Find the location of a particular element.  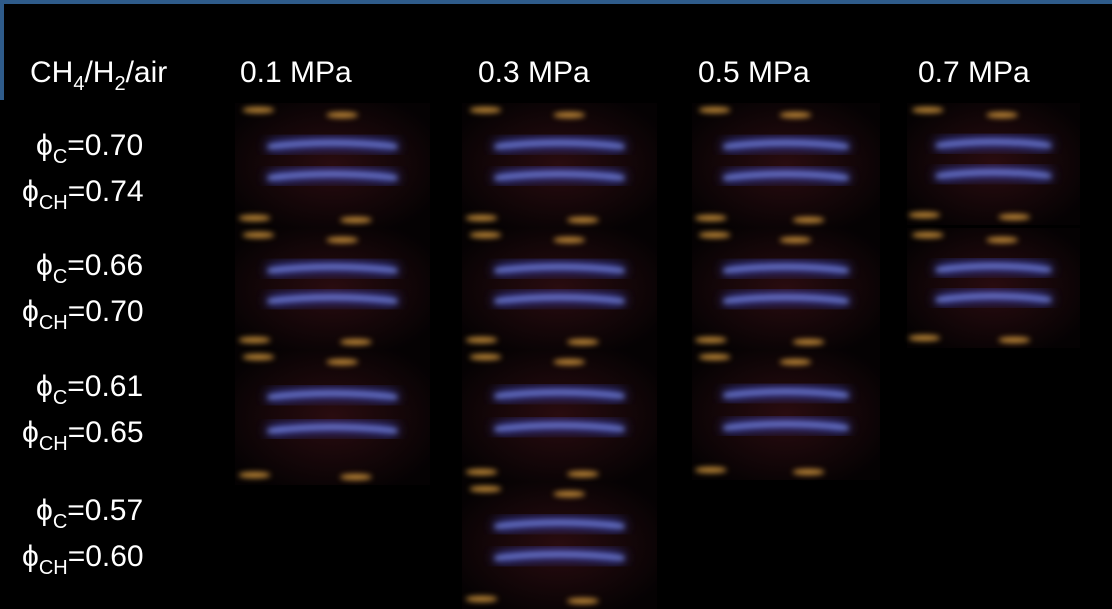

value: =0.70 is located at coordinates (105, 145).